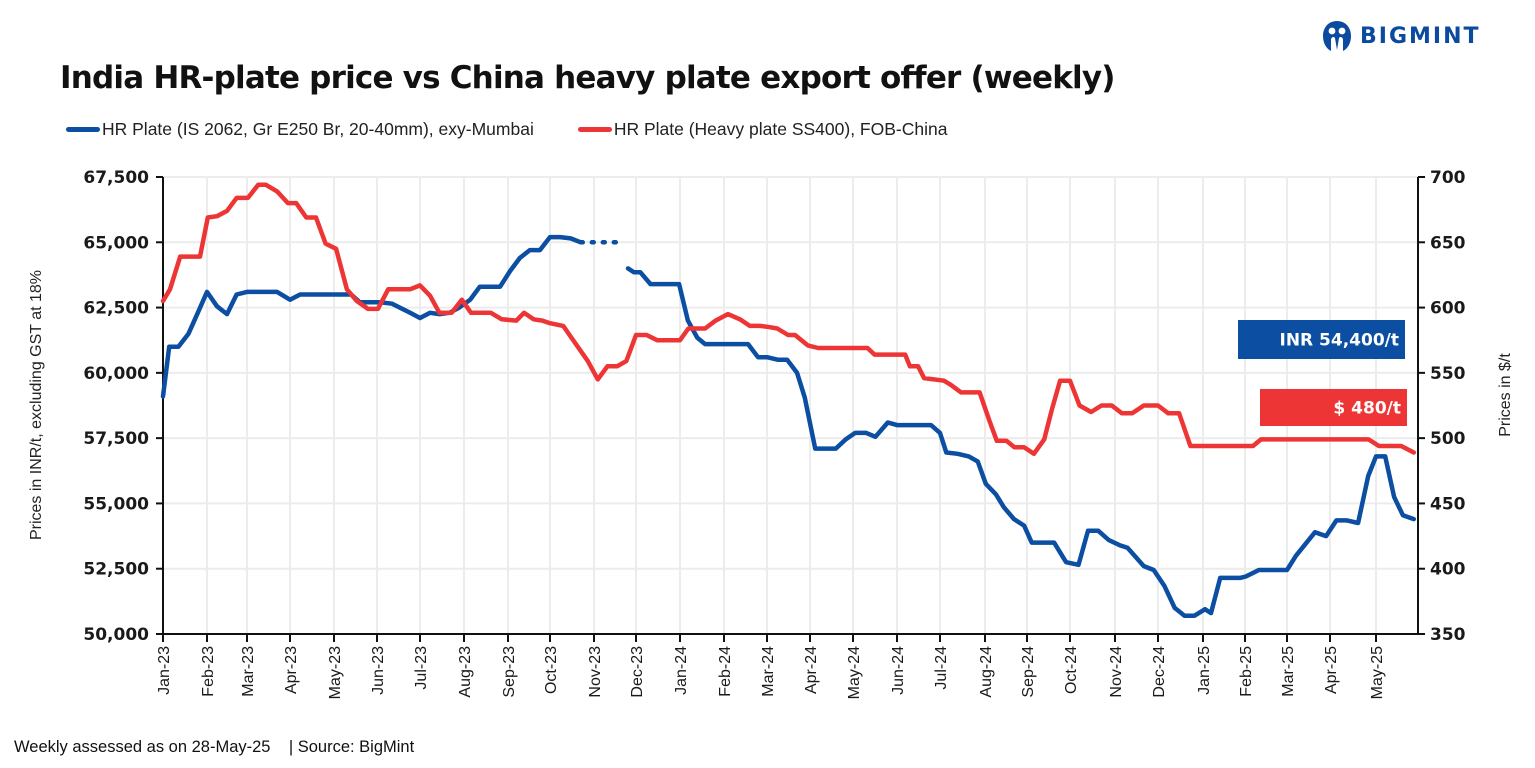  I want to click on x-tick-label: May-24, so click(854, 672).